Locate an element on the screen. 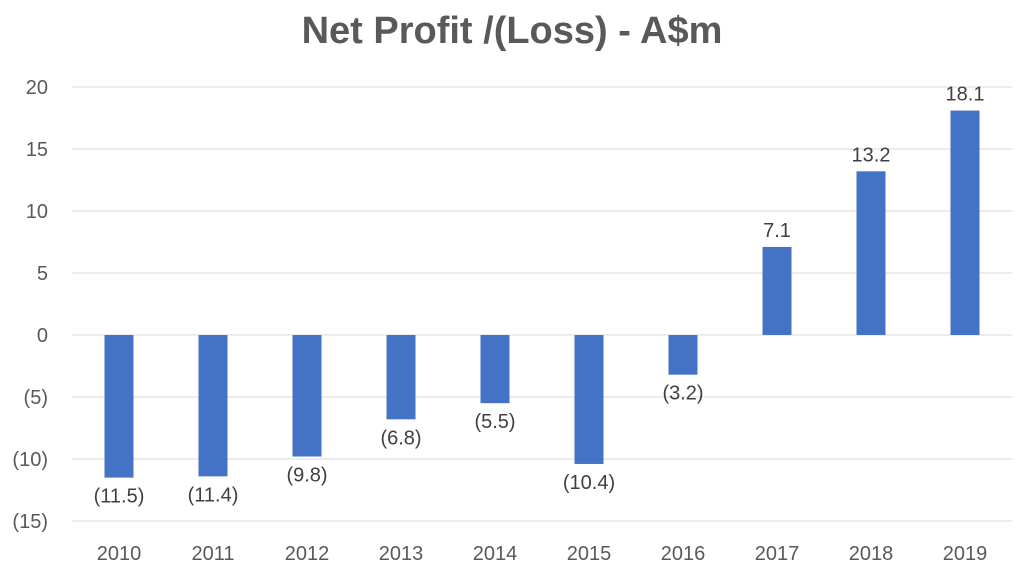 The image size is (1024, 581). y-tick-label: 20 is located at coordinates (37, 88).